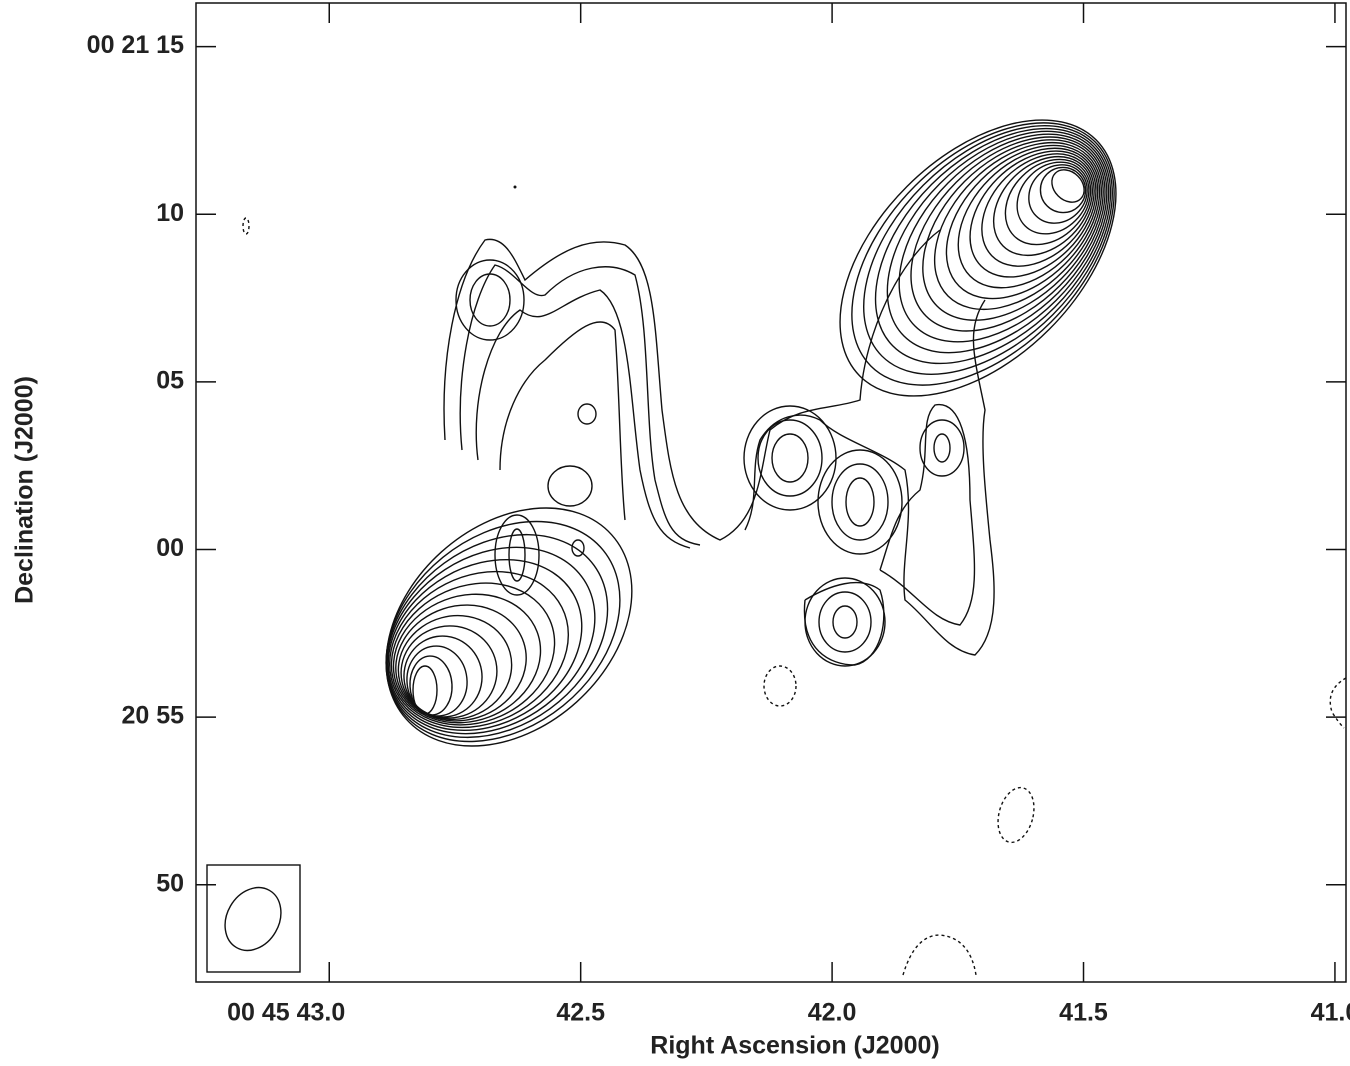 This screenshot has width=1350, height=1066. Describe the element at coordinates (1330, 1013) in the screenshot. I see `x-tick-label: 41.0` at that location.